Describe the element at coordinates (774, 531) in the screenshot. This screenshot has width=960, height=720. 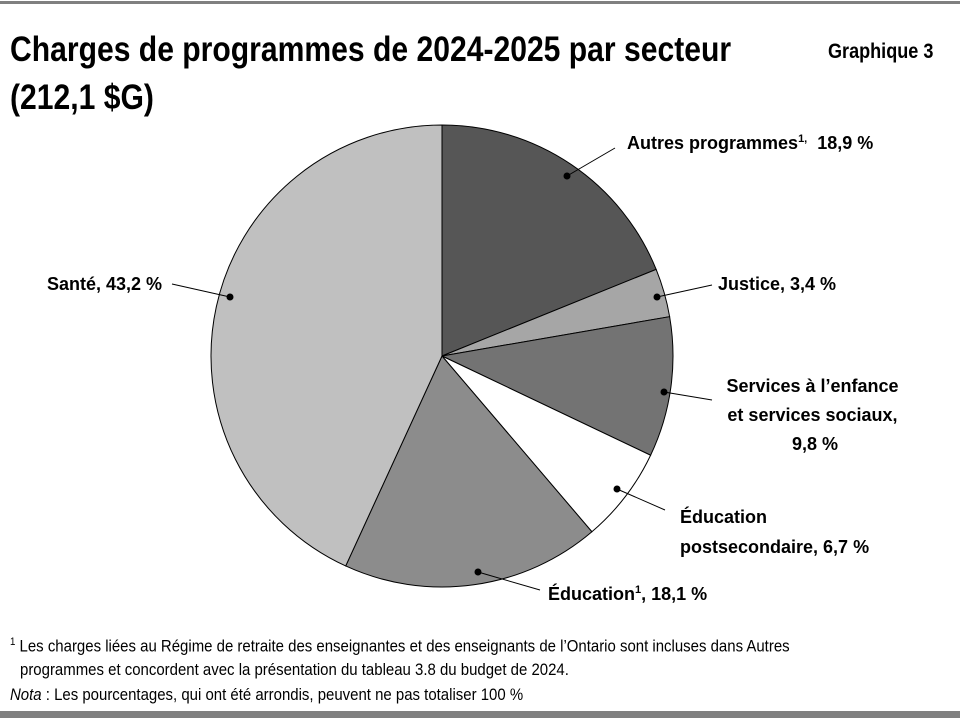
I see `label-education-postsecondaire: Éducation postsecondaire, 6,7 %` at that location.